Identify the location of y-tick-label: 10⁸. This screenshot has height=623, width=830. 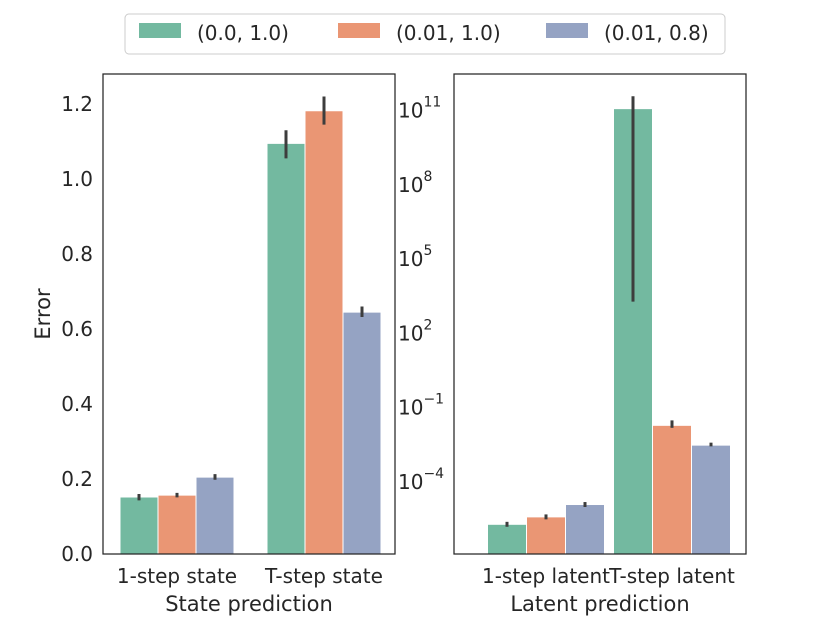
(415, 183).